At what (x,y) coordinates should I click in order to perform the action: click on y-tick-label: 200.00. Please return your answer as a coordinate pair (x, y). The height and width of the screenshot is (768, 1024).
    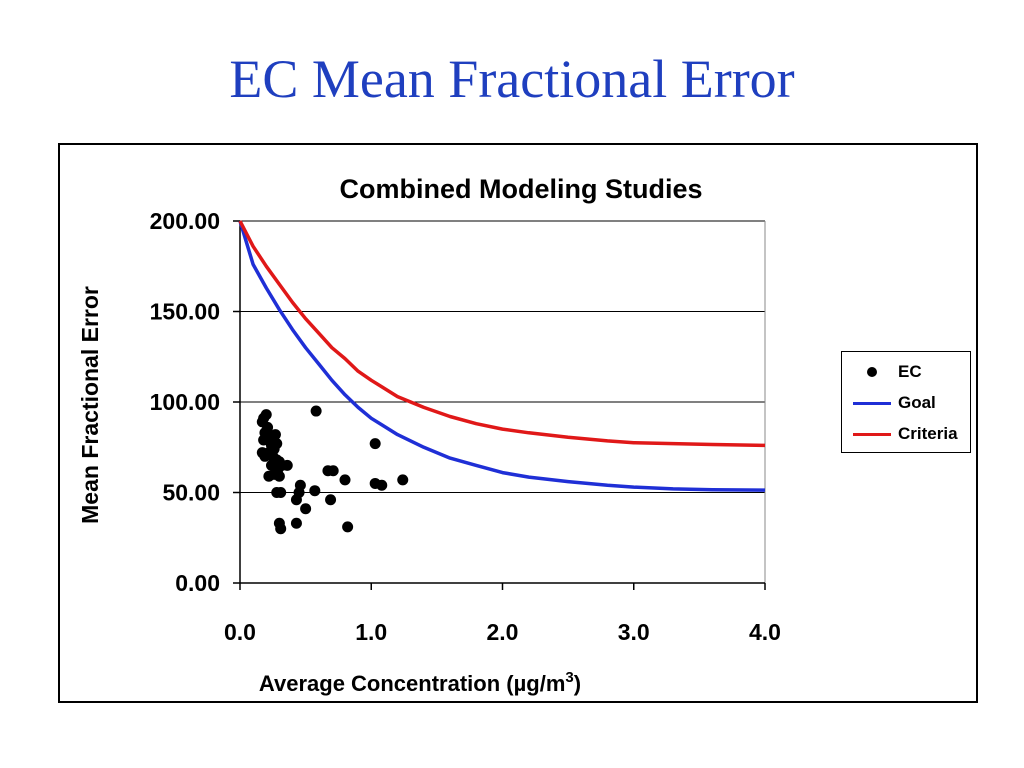
    Looking at the image, I should click on (185, 221).